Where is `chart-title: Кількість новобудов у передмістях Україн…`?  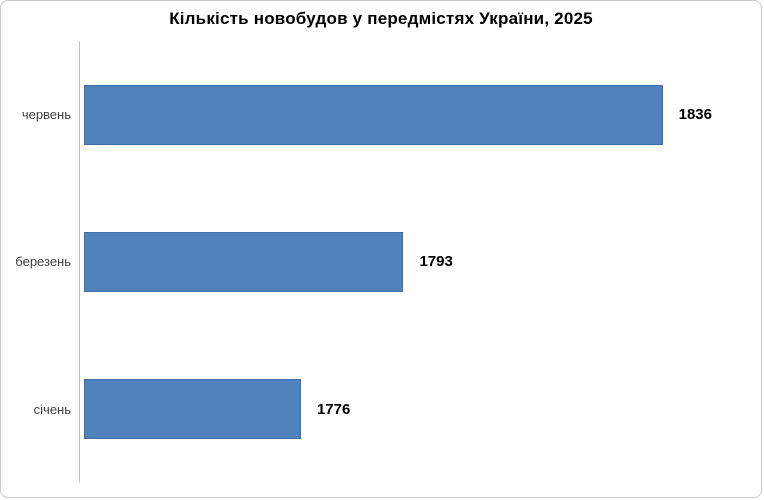
chart-title: Кількість новобудов у передмістях Україн… is located at coordinates (381, 18).